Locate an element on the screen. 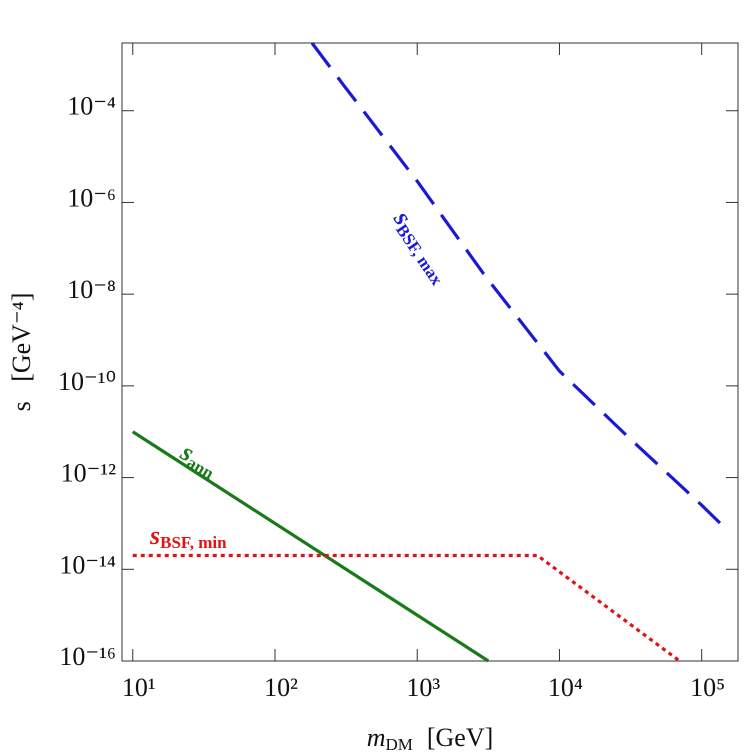  x-label-main: m is located at coordinates (376, 737).